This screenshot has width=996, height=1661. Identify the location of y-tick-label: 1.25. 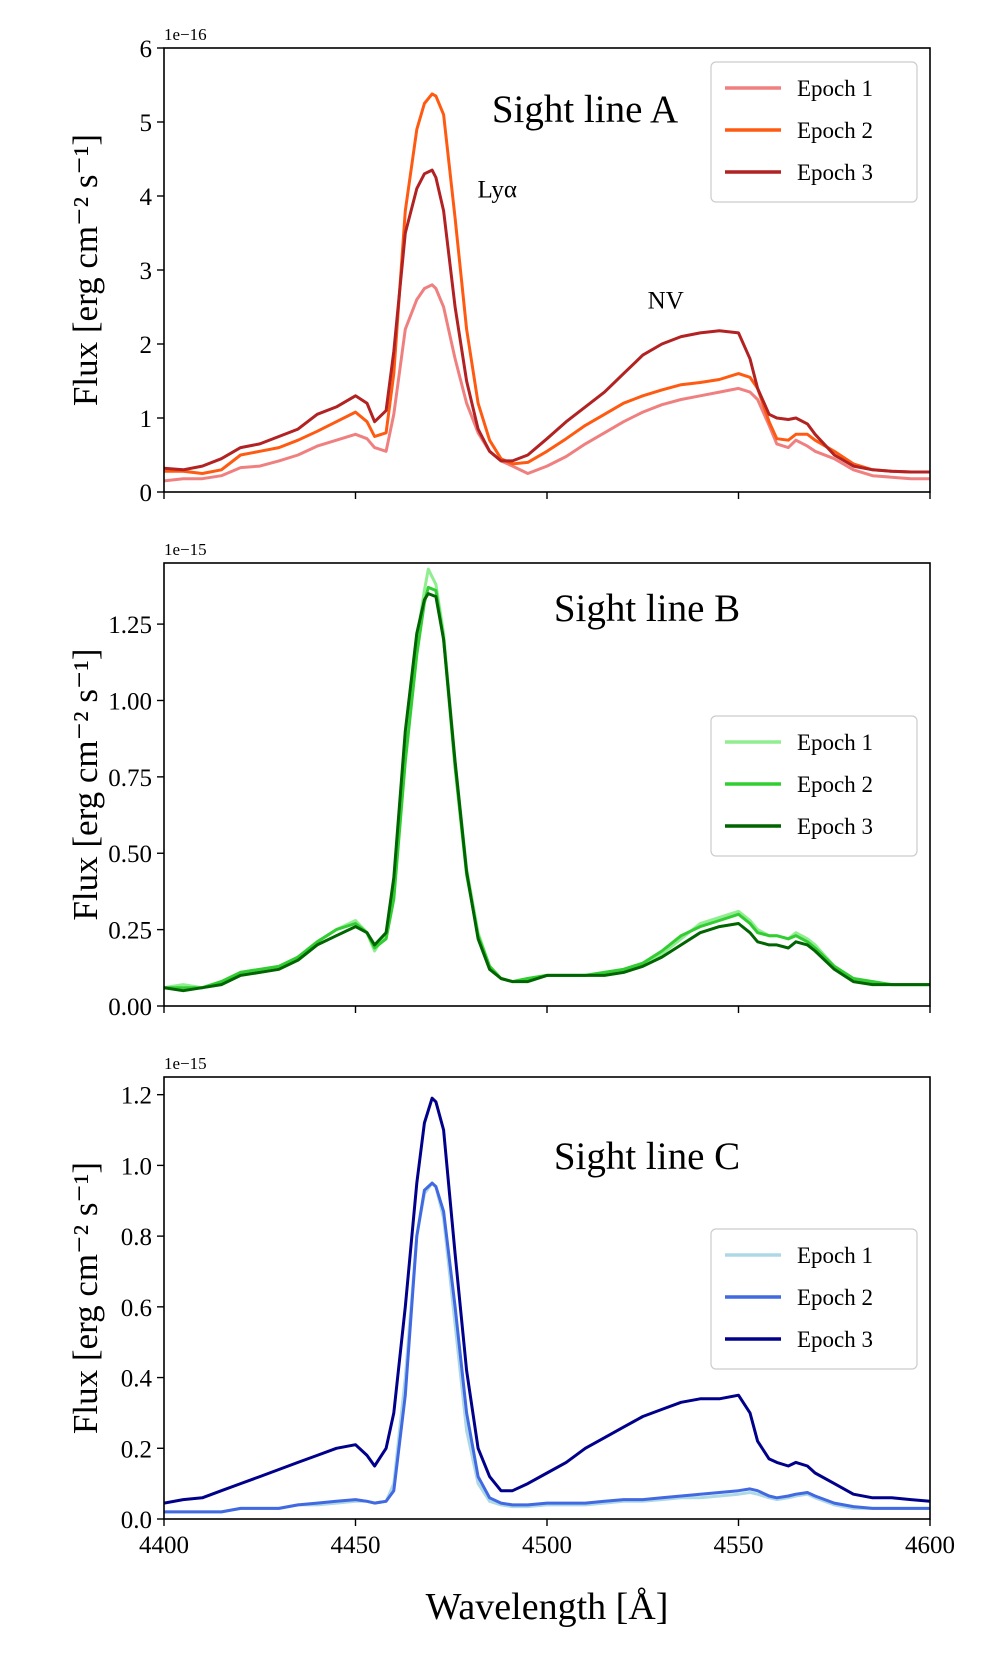
(130, 625).